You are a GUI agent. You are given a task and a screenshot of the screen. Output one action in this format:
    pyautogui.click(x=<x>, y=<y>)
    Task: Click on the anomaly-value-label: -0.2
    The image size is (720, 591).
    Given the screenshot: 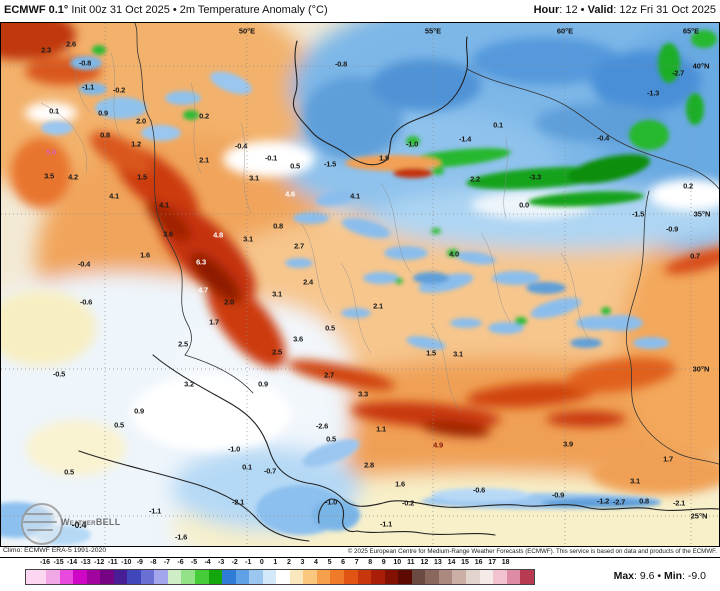 What is the action you would take?
    pyautogui.click(x=119, y=90)
    